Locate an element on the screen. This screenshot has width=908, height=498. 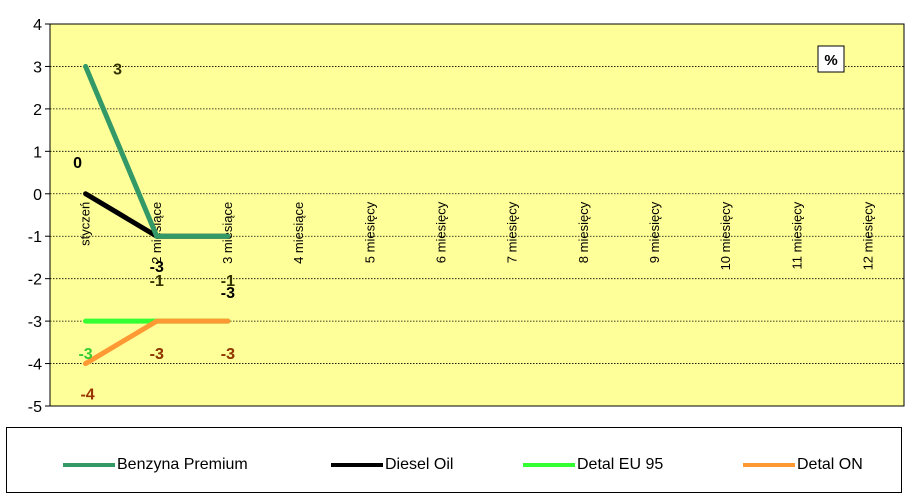
y-tick-label: -5 is located at coordinates (35, 407).